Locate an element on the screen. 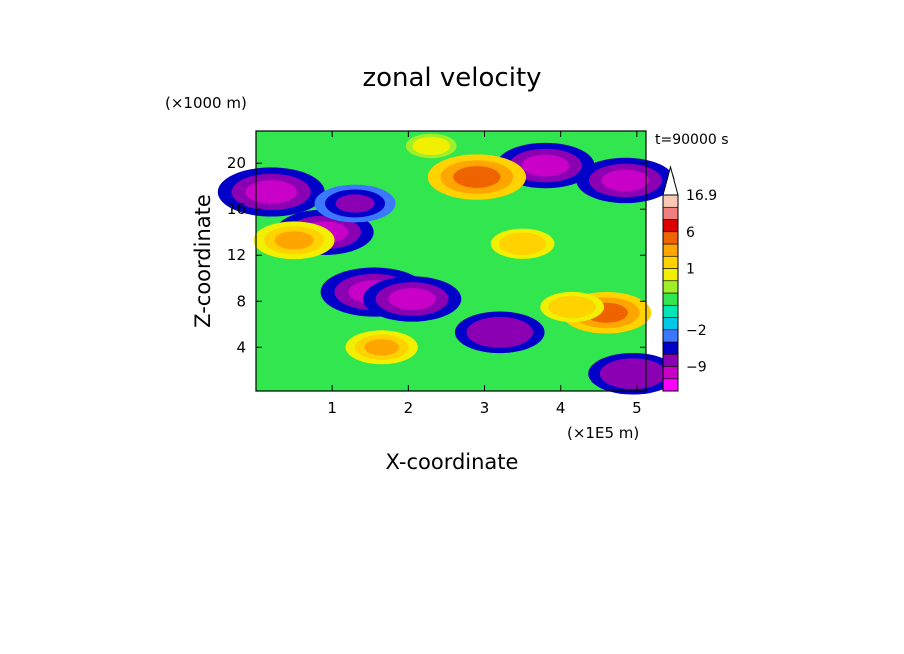 The height and width of the screenshot is (654, 904). y-axis: 4 8 12 16 20 is located at coordinates (436, 255).